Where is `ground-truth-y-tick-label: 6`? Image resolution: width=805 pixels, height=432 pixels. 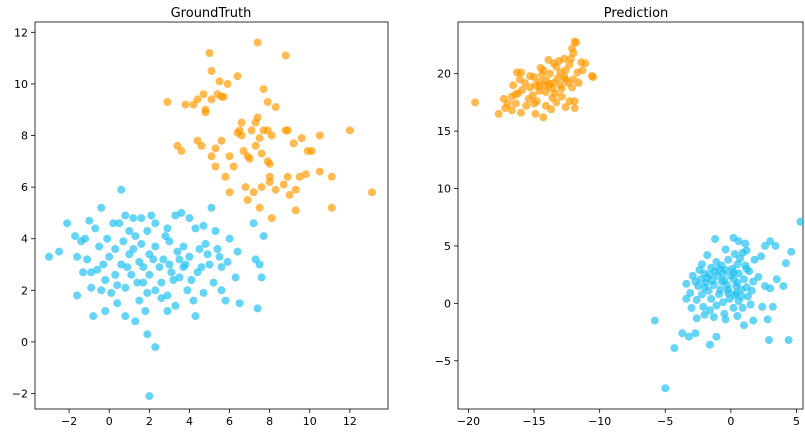 ground-truth-y-tick-label: 6 is located at coordinates (24, 187).